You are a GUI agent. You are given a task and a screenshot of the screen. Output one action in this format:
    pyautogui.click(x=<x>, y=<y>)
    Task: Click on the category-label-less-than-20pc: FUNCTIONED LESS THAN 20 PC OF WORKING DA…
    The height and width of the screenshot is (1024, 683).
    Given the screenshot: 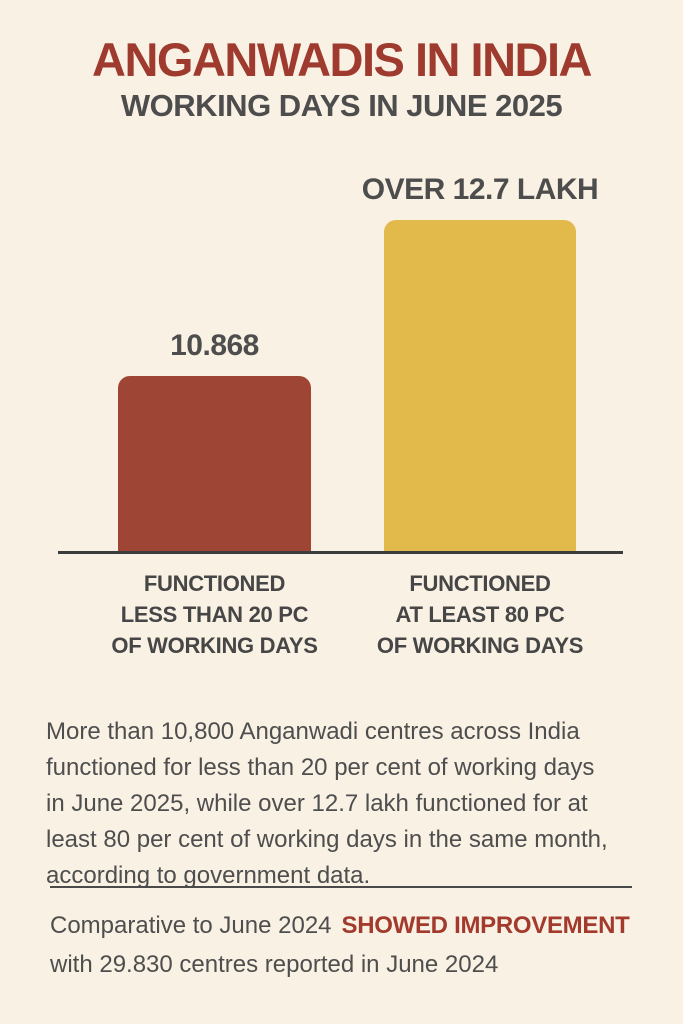 What is the action you would take?
    pyautogui.click(x=214, y=614)
    